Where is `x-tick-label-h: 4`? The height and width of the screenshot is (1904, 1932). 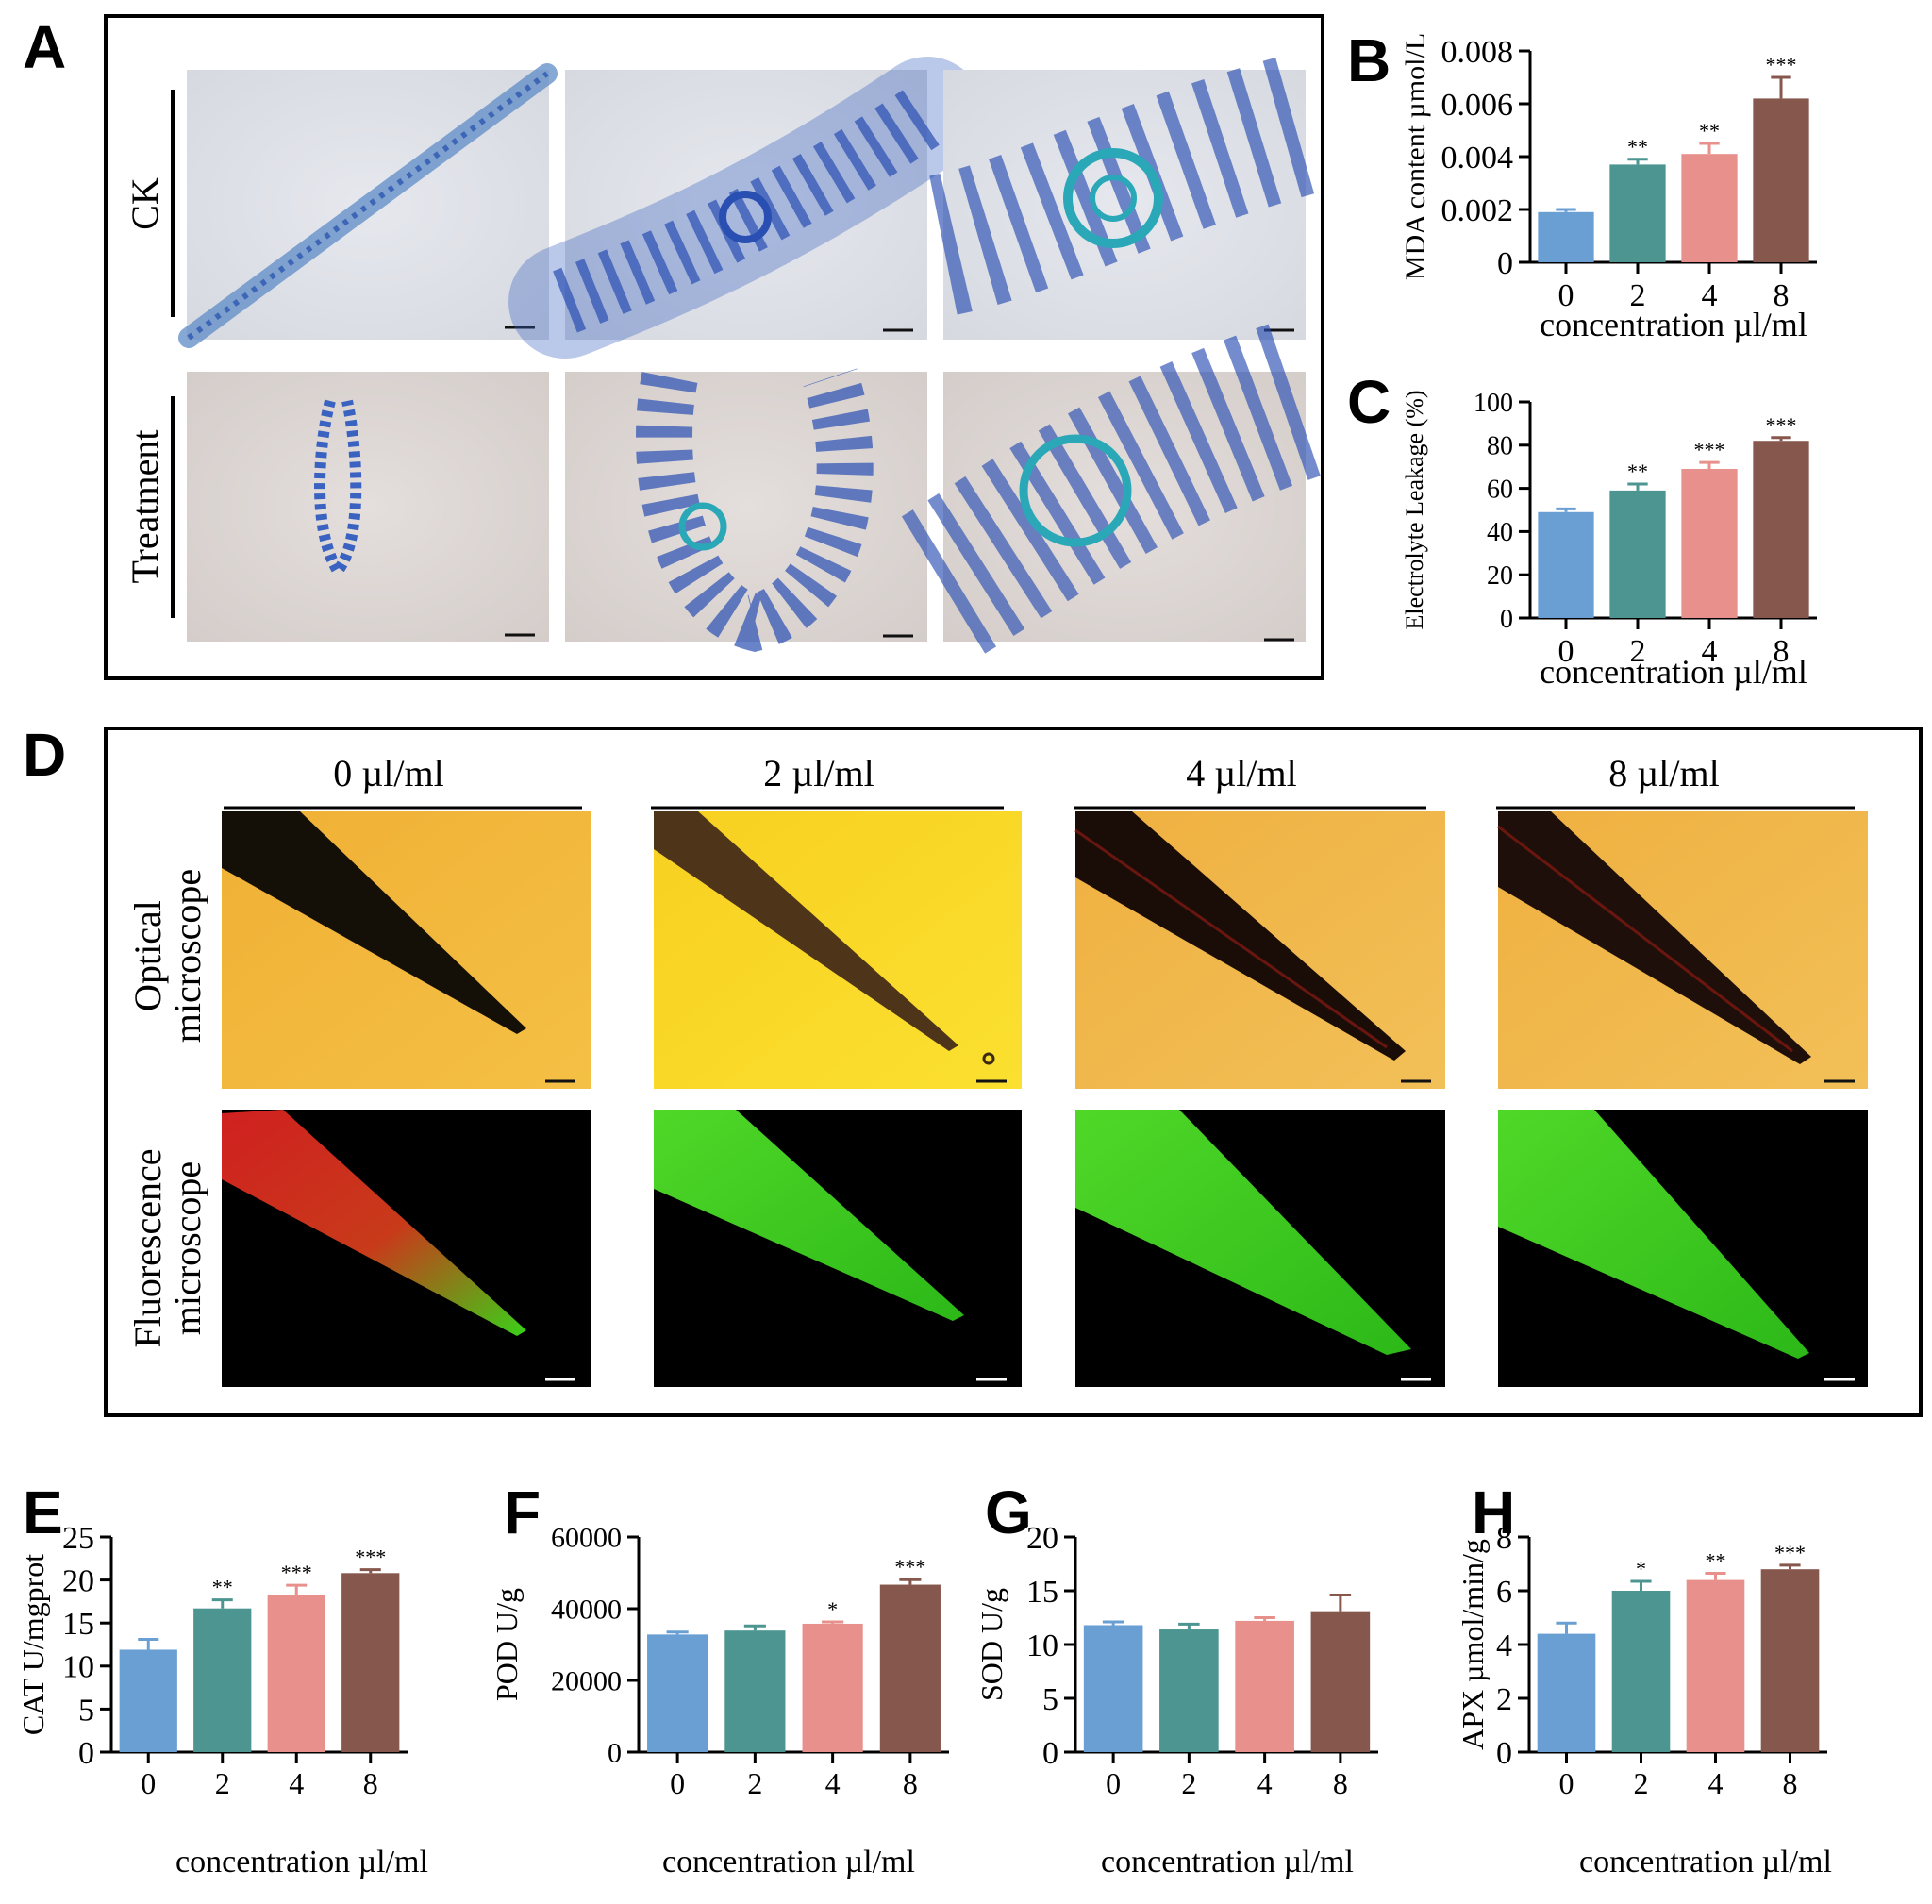 x-tick-label-h: 4 is located at coordinates (1716, 1783).